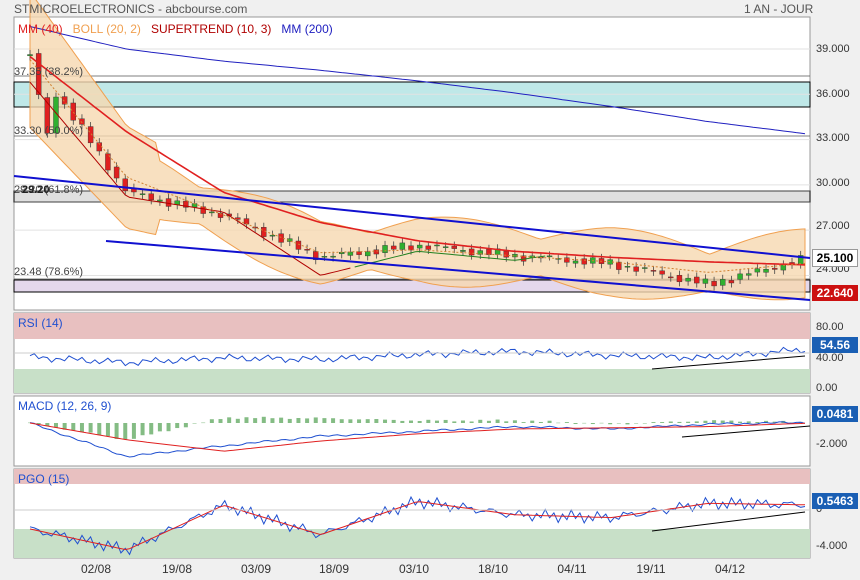  Describe the element at coordinates (40, 323) in the screenshot. I see `rsi-legend: RSI (14)` at that location.